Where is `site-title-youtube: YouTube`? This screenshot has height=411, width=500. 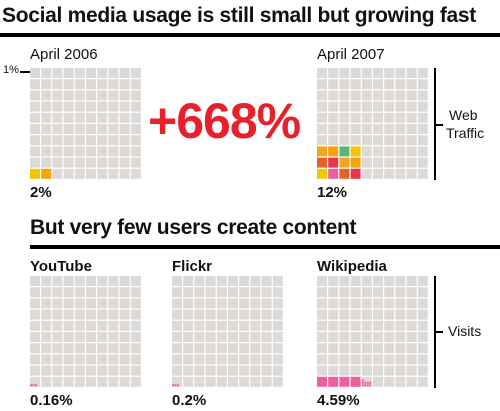 site-title-youtube: YouTube is located at coordinates (61, 266).